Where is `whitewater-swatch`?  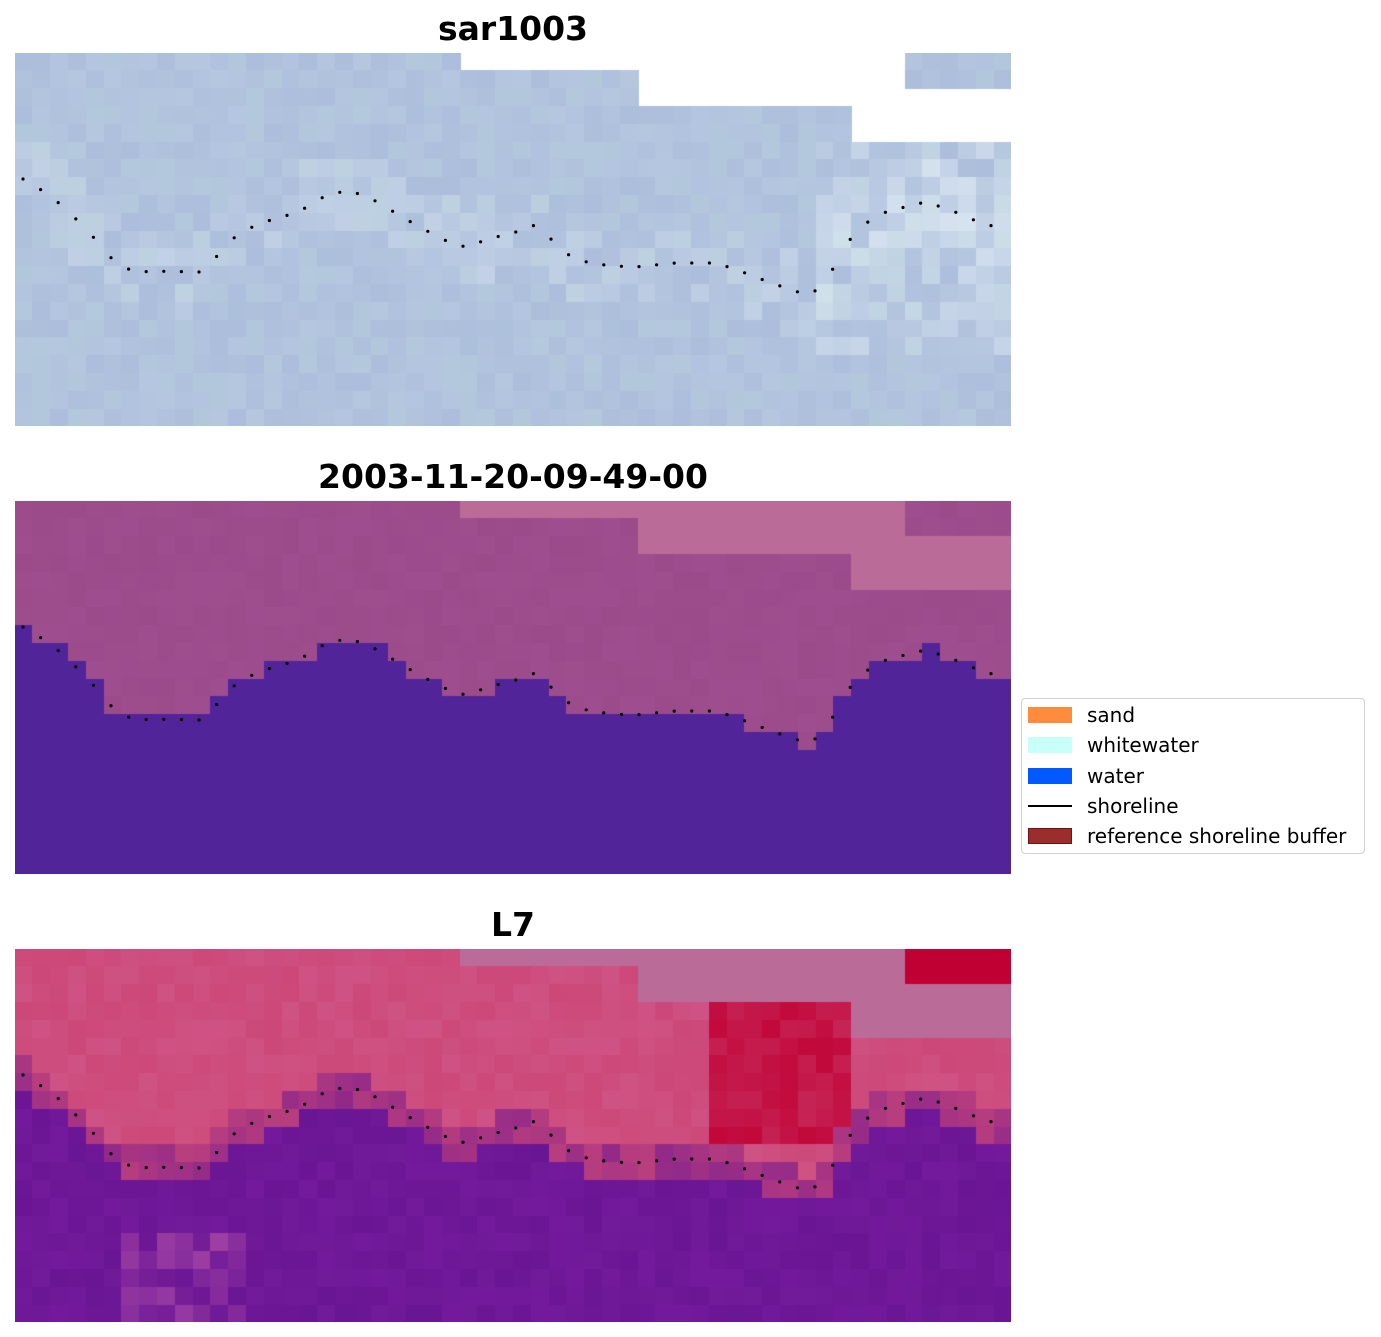 whitewater-swatch is located at coordinates (1050, 745).